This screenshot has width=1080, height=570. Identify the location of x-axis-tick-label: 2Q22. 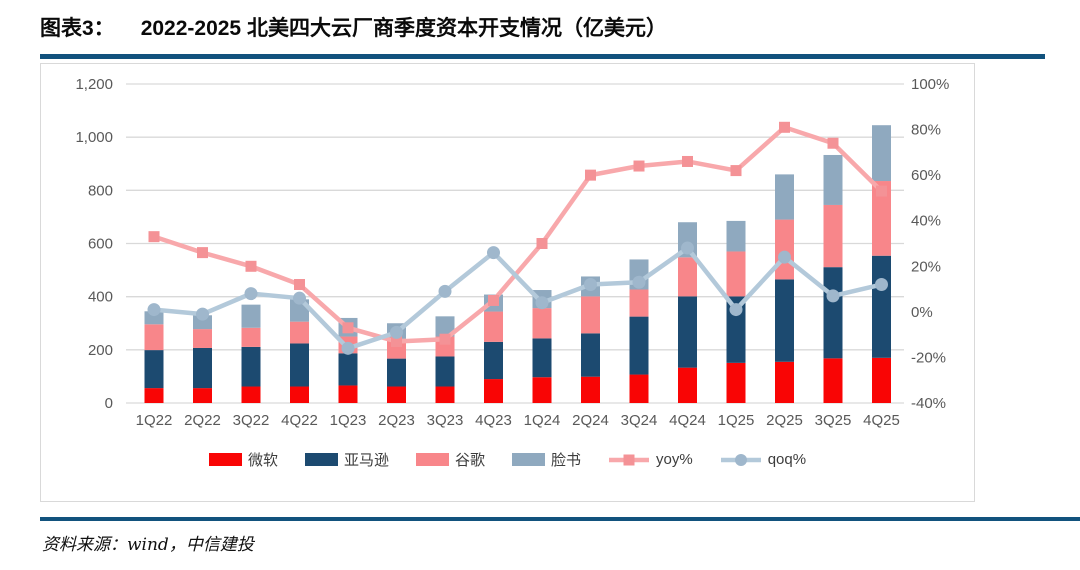
(202, 420).